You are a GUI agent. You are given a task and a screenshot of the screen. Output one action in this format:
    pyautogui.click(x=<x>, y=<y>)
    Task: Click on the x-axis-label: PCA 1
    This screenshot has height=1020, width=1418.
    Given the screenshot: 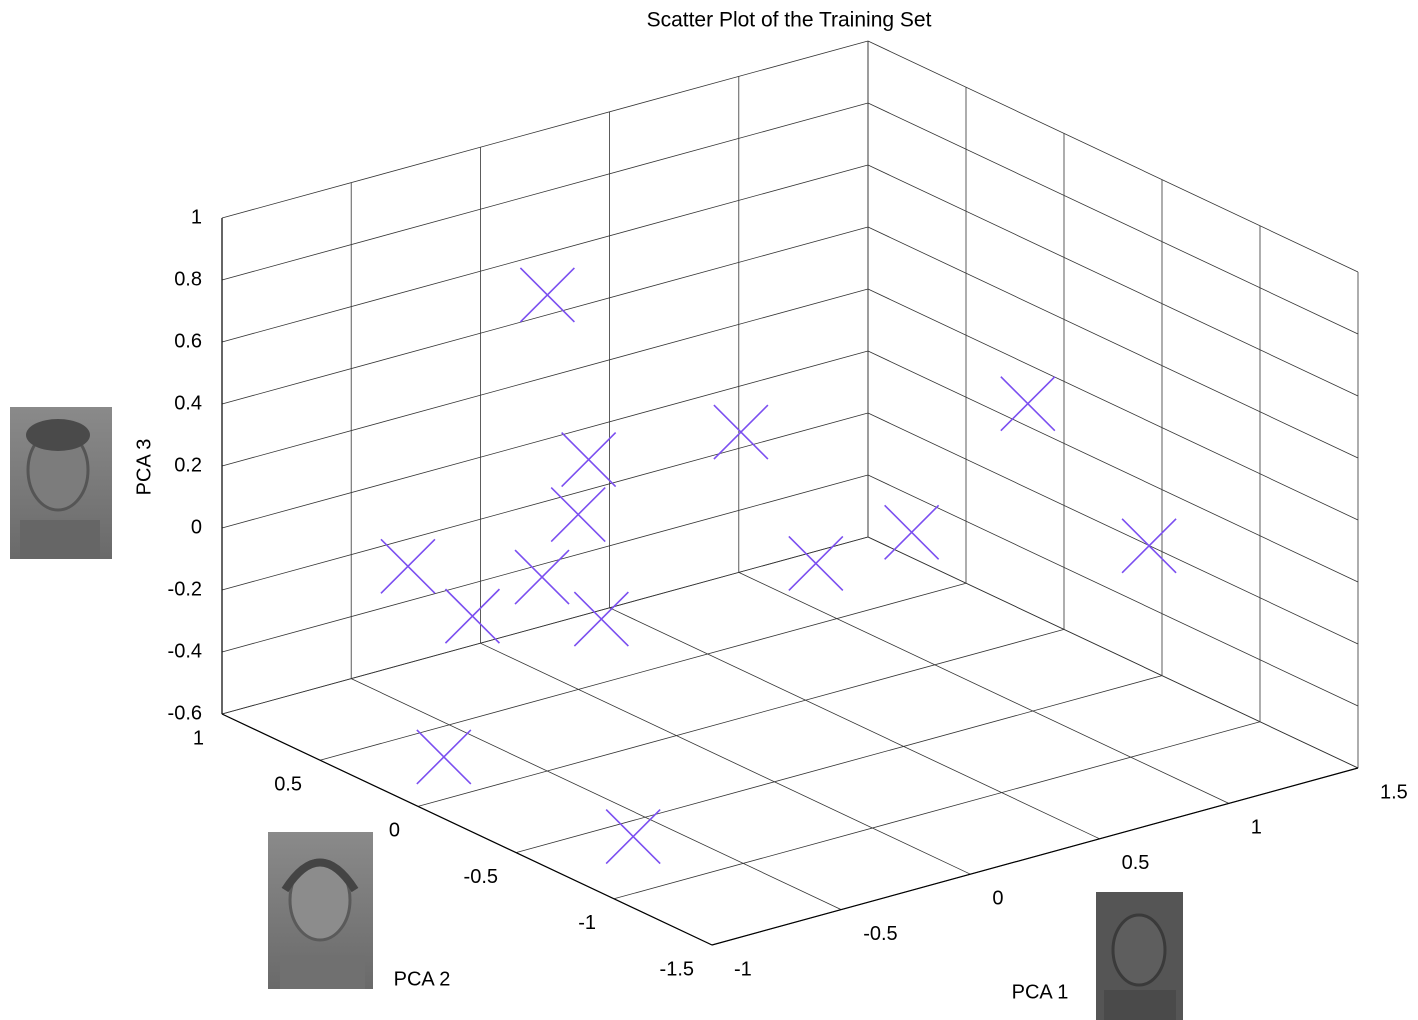 What is the action you would take?
    pyautogui.click(x=1040, y=992)
    